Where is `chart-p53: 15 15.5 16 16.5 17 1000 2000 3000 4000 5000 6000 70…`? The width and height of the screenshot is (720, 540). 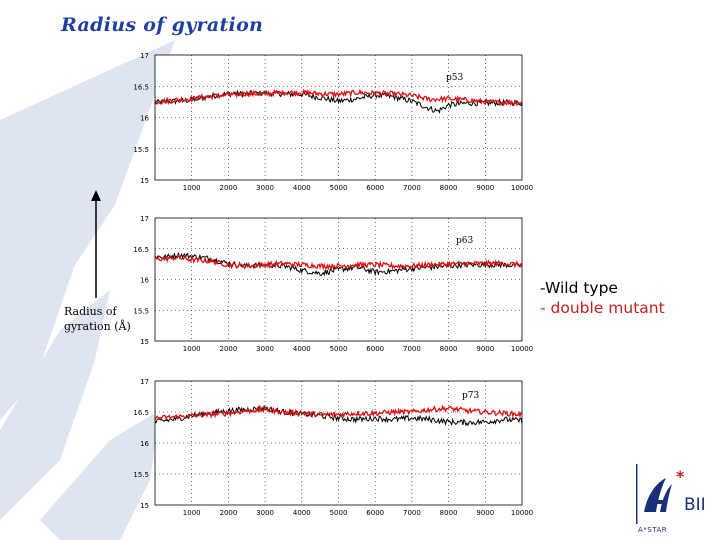
chart-p53: 15 15.5 16 16.5 17 1000 2000 3000 4000 5000 6000 70… is located at coordinates (333, 122).